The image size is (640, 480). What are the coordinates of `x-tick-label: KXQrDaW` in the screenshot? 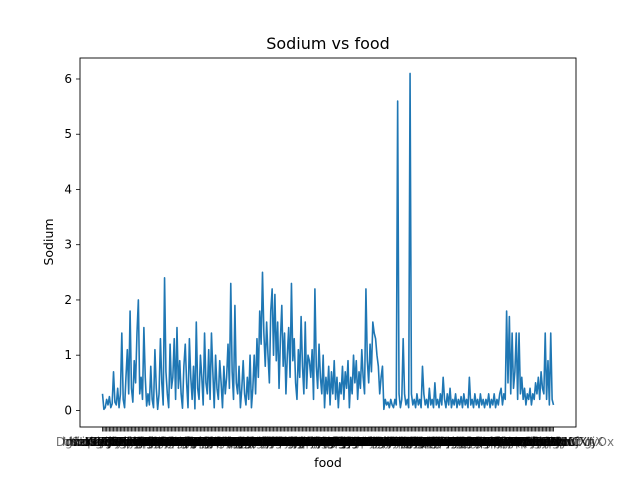 It's located at (532, 442).